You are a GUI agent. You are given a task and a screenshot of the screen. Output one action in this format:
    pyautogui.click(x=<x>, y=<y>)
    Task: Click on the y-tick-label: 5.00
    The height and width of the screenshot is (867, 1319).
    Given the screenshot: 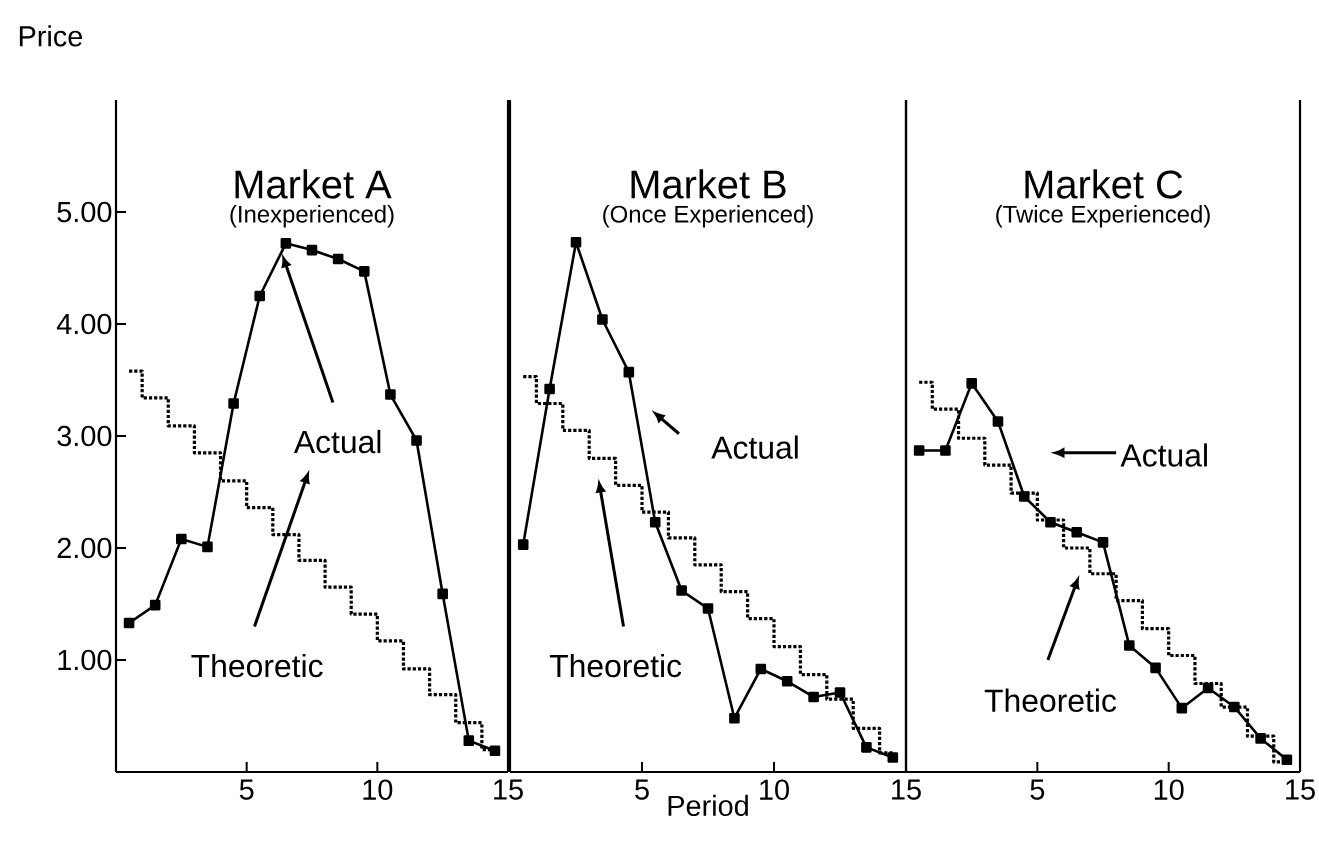 What is the action you would take?
    pyautogui.click(x=84, y=212)
    